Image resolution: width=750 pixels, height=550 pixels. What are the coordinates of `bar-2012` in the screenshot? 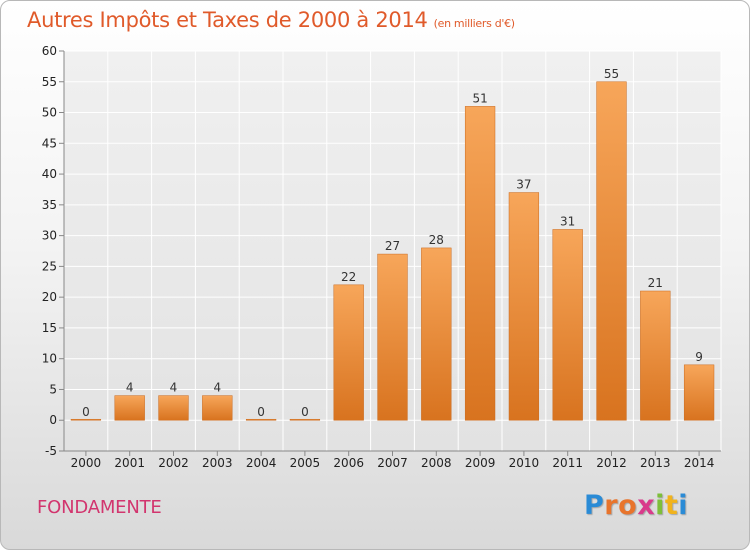 It's located at (611, 251).